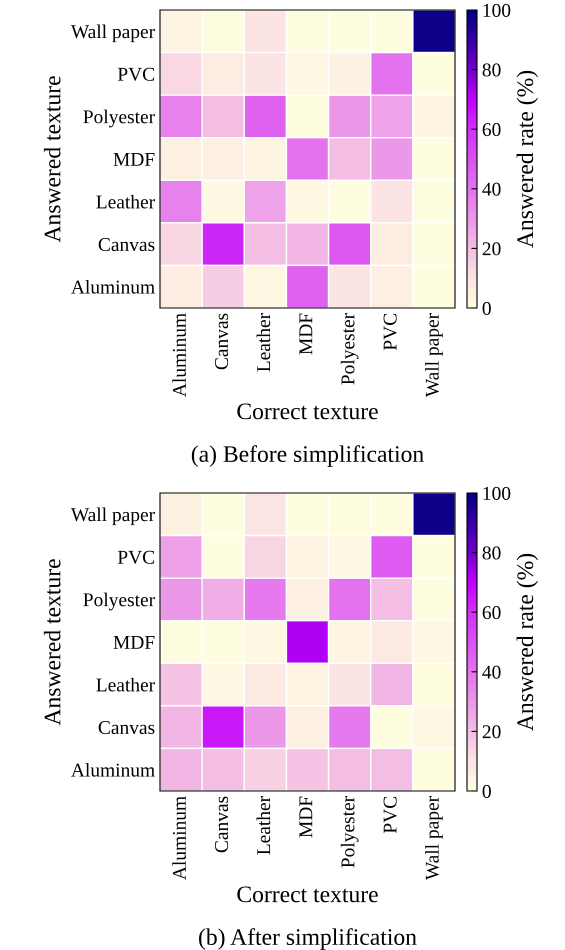 This screenshot has width=565, height=950. I want to click on text: (b) After simplification, so click(308, 939).